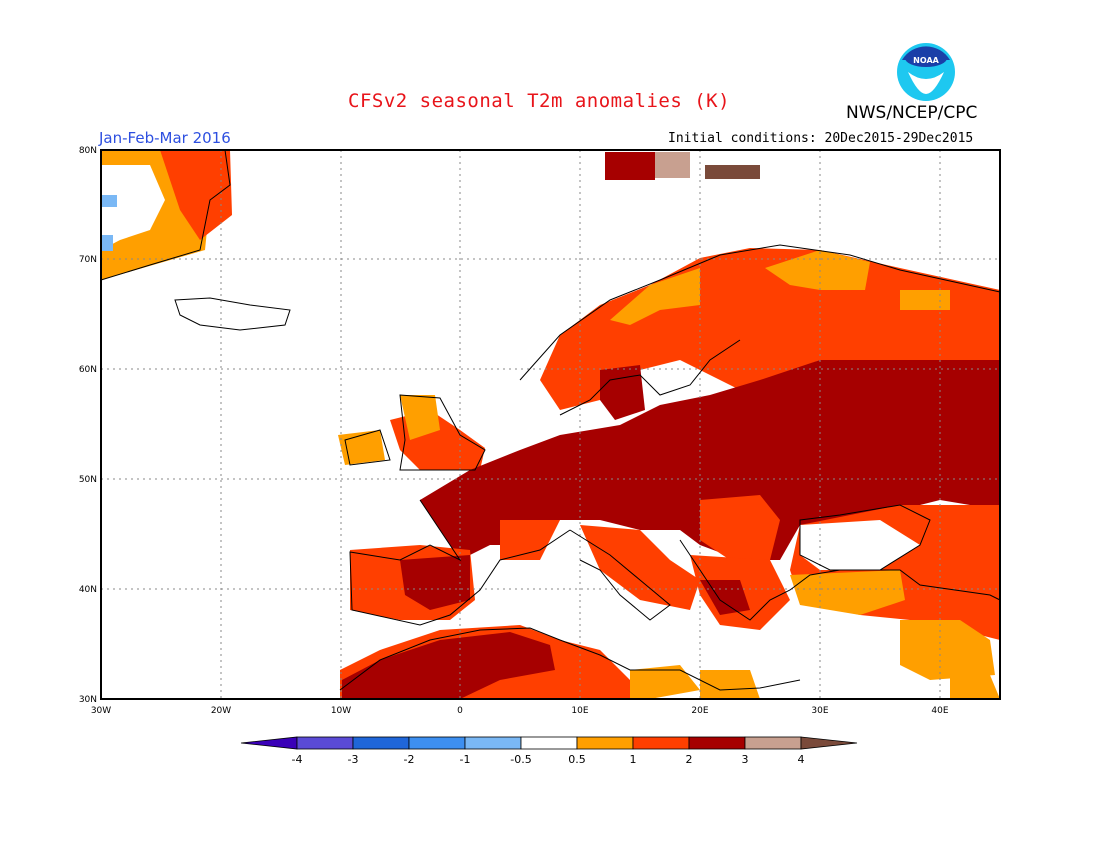  I want to click on season-label: Jan-Feb-Mar 2016, so click(165, 138).